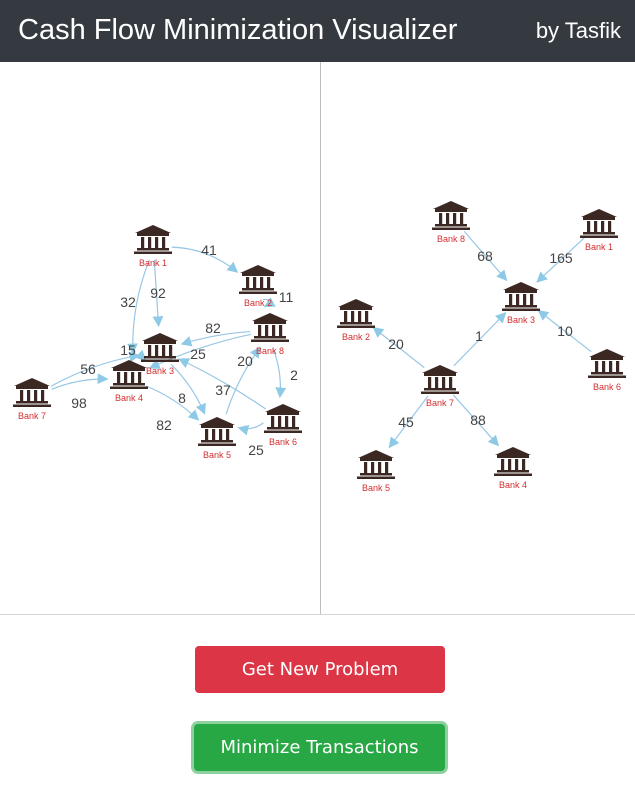  Describe the element at coordinates (128, 302) in the screenshot. I see `edge-amount-b1-to-b4: 32` at that location.